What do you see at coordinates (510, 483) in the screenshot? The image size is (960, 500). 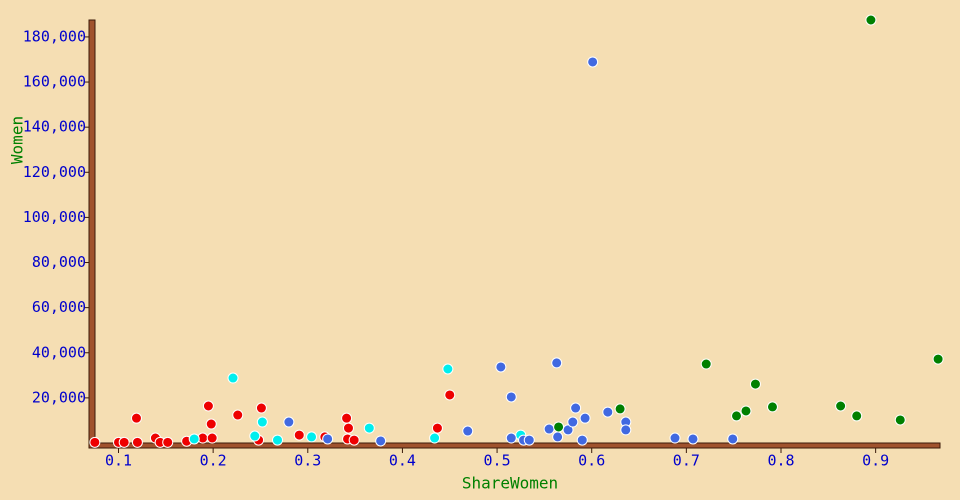 I see `x-axis-title: ShareWomen` at bounding box center [510, 483].